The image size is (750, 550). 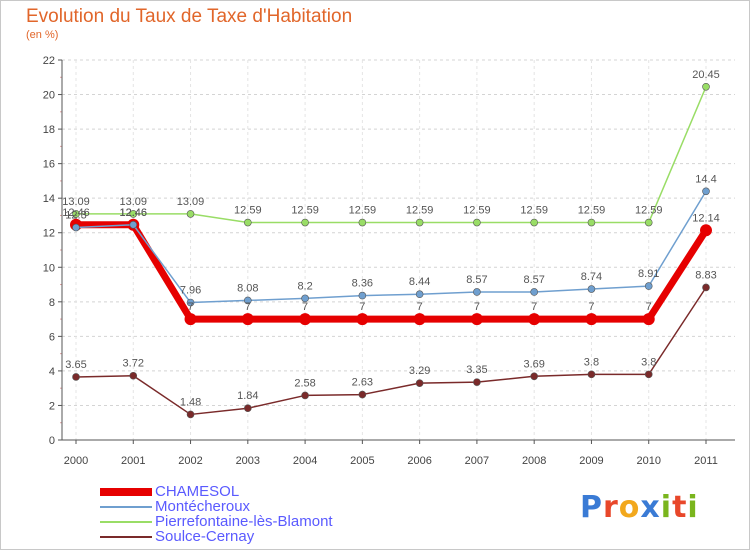 What do you see at coordinates (534, 461) in the screenshot?
I see `x-tick-label: 2008` at bounding box center [534, 461].